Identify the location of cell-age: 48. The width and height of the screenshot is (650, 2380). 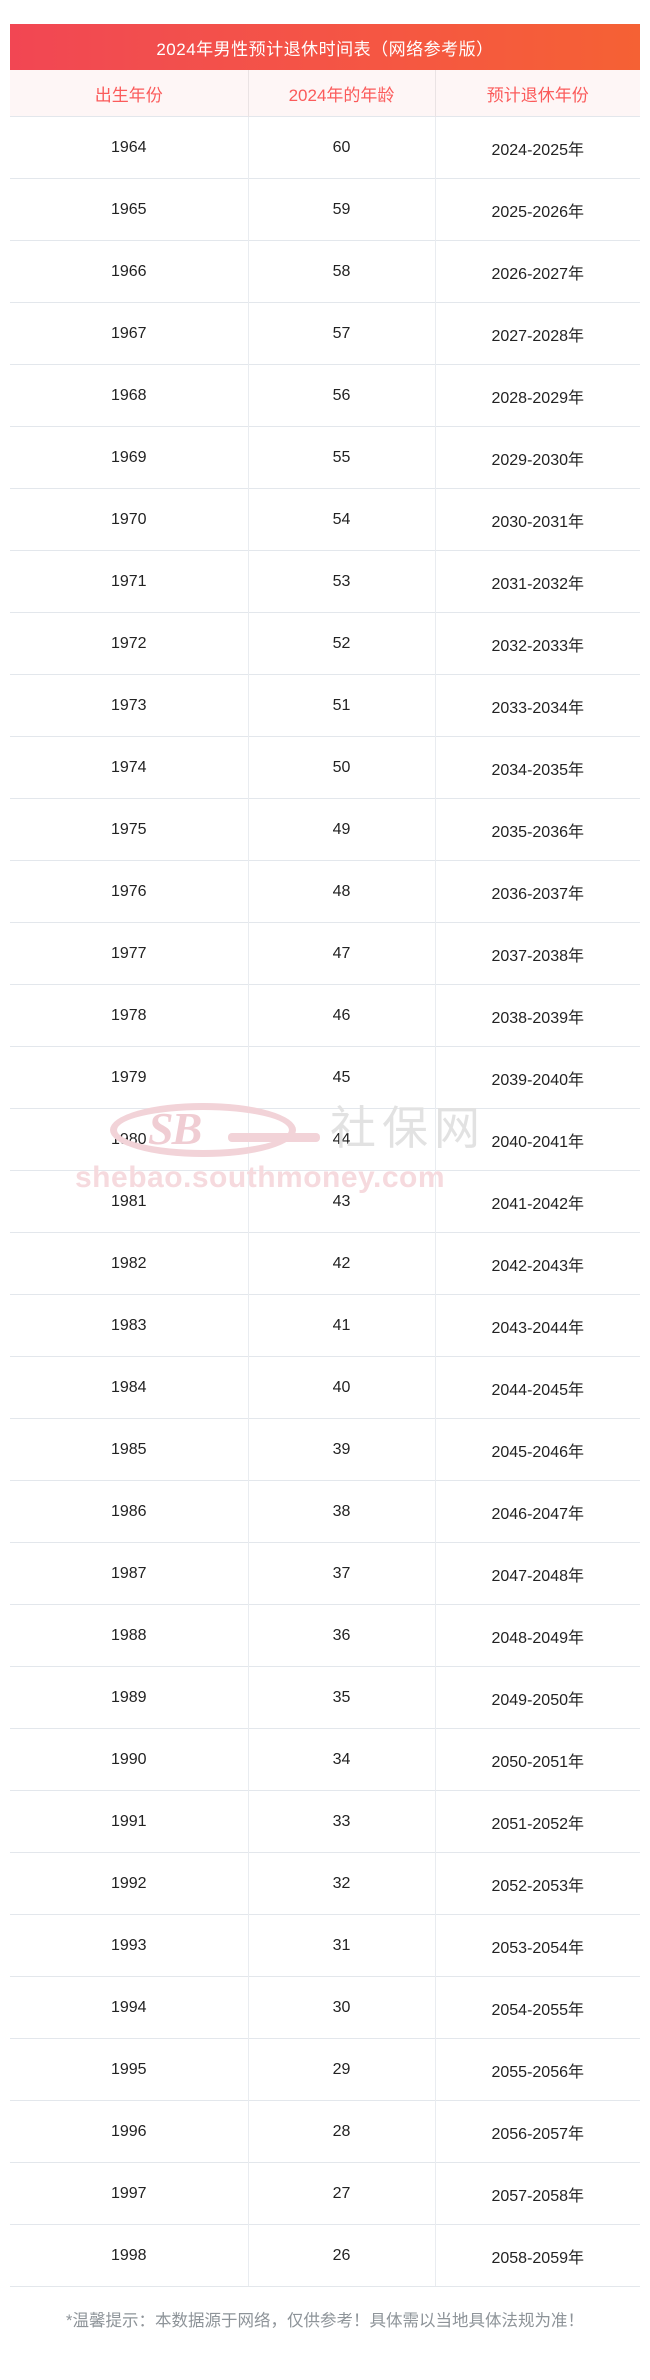
(342, 891).